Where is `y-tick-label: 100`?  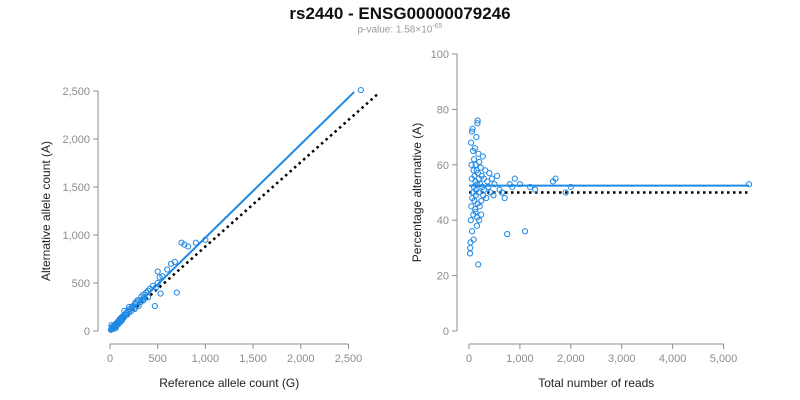
y-tick-label: 100 is located at coordinates (440, 55).